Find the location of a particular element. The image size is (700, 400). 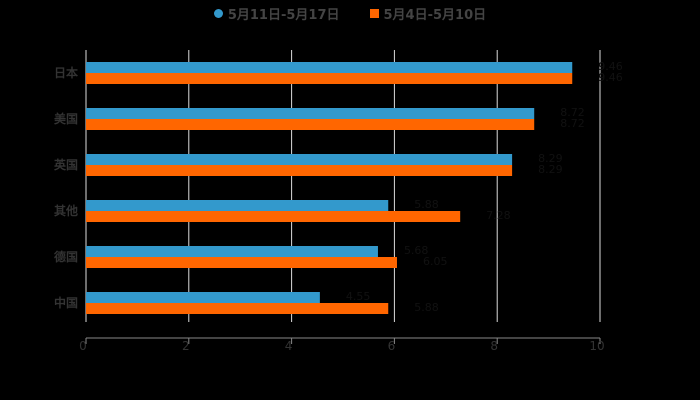

category-label: 其他 is located at coordinates (66, 210).